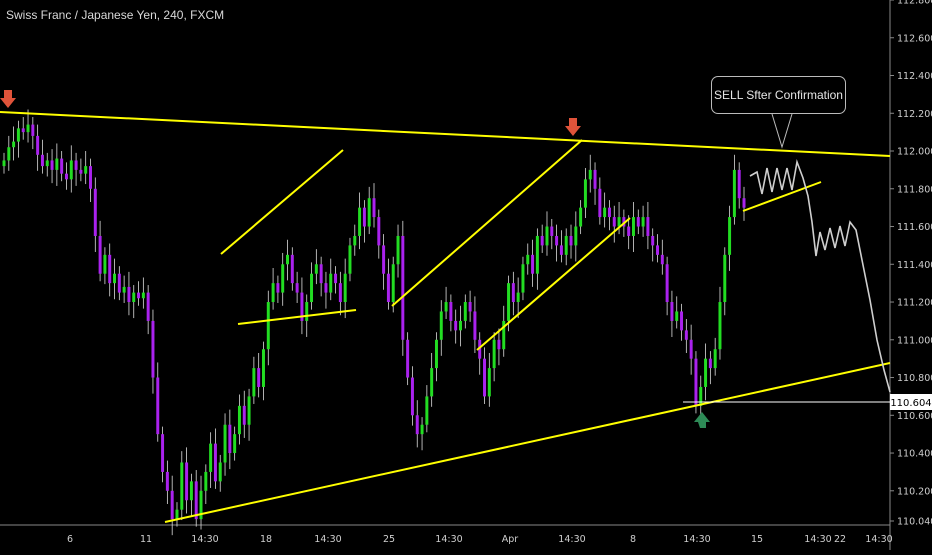 The image size is (932, 555). What do you see at coordinates (914, 522) in the screenshot?
I see `y-tick-label: 110.040` at bounding box center [914, 522].